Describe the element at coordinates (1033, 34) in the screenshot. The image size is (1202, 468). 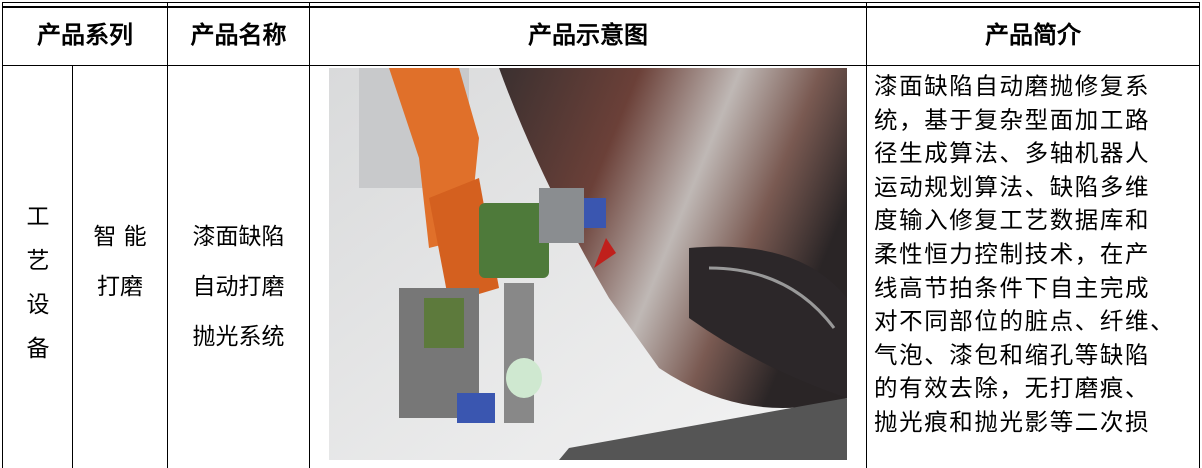
I see `header-cell: 产品简介` at that location.